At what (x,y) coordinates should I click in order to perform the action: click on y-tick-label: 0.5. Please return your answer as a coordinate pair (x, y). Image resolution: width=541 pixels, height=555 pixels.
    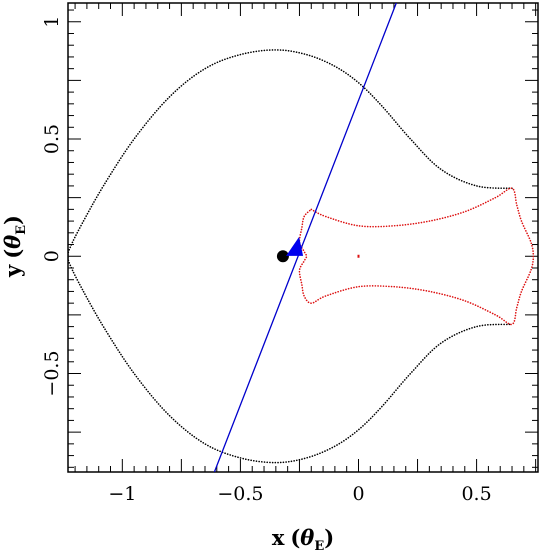
    Looking at the image, I should click on (52, 139).